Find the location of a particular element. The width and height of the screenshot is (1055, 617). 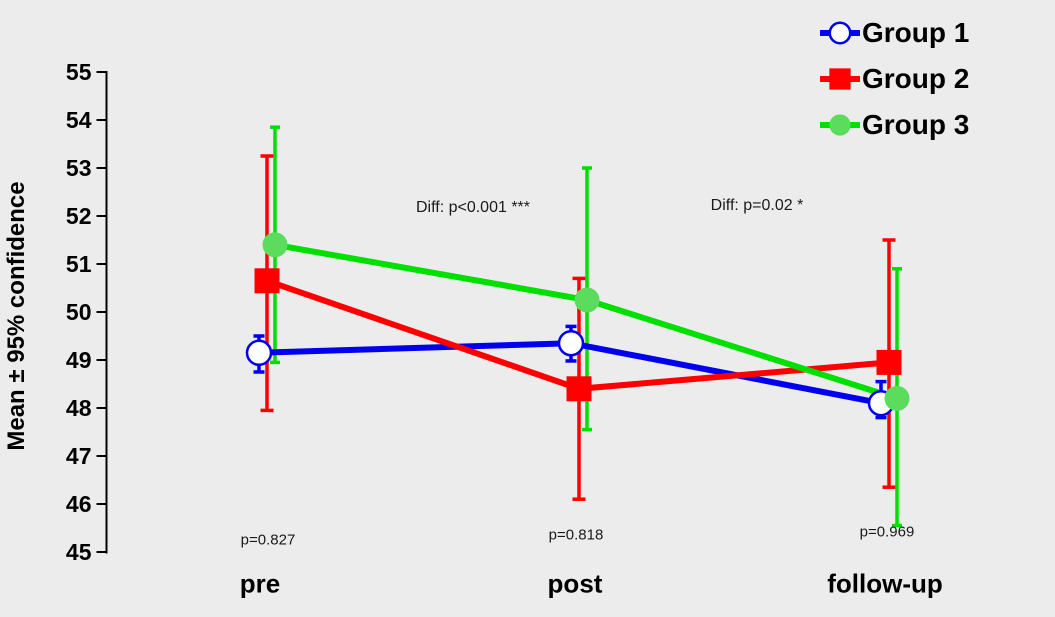

p-value-label-followup: p=0.969 is located at coordinates (887, 532).